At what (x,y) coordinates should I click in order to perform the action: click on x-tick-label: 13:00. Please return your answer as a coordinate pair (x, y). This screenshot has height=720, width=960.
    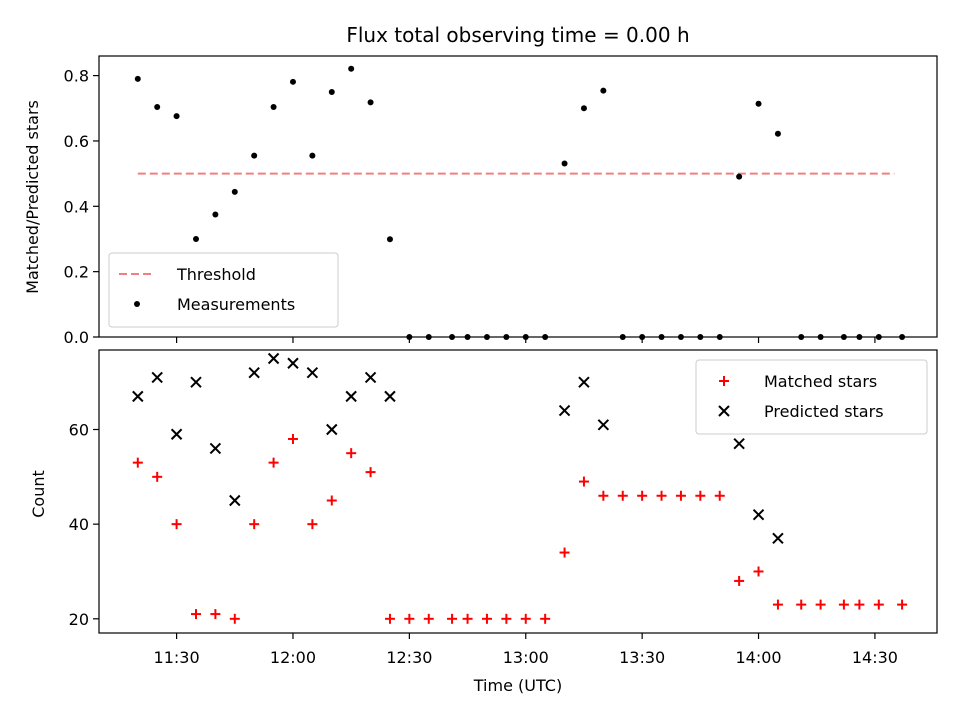
    Looking at the image, I should click on (526, 657).